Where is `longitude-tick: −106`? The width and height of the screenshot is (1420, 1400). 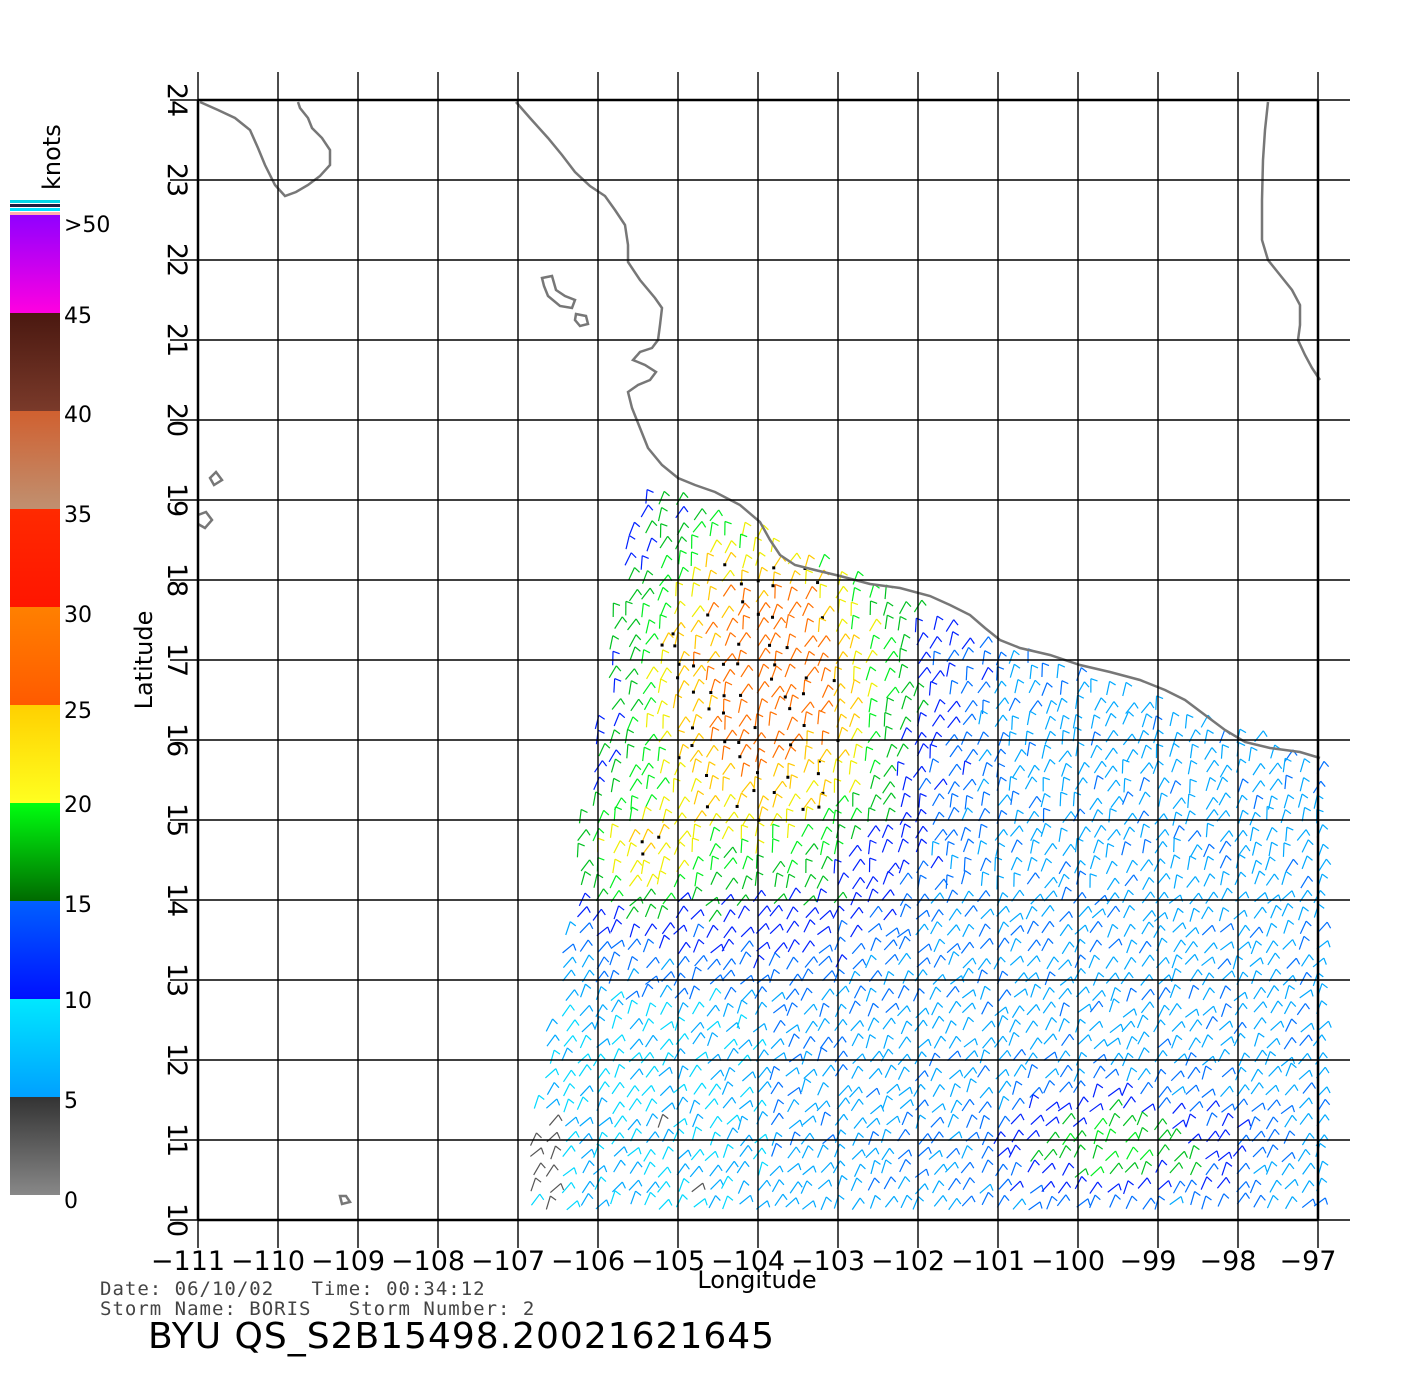
longitude-tick: −106 is located at coordinates (588, 1261).